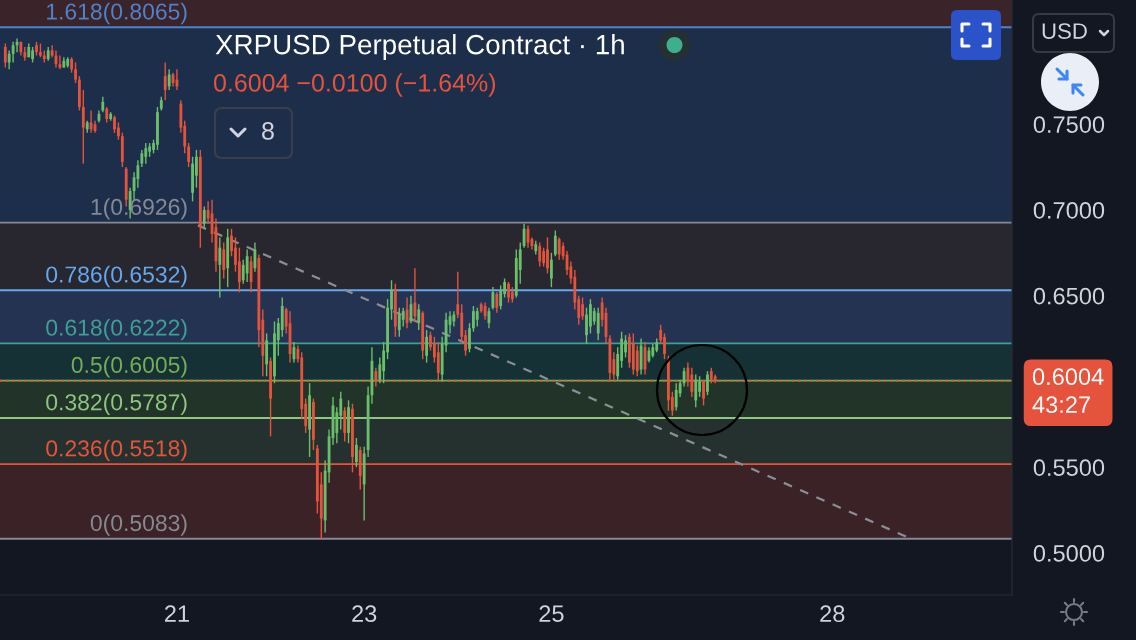 This screenshot has height=640, width=1136. I want to click on y-tick-label: 0.5000, so click(1069, 553).